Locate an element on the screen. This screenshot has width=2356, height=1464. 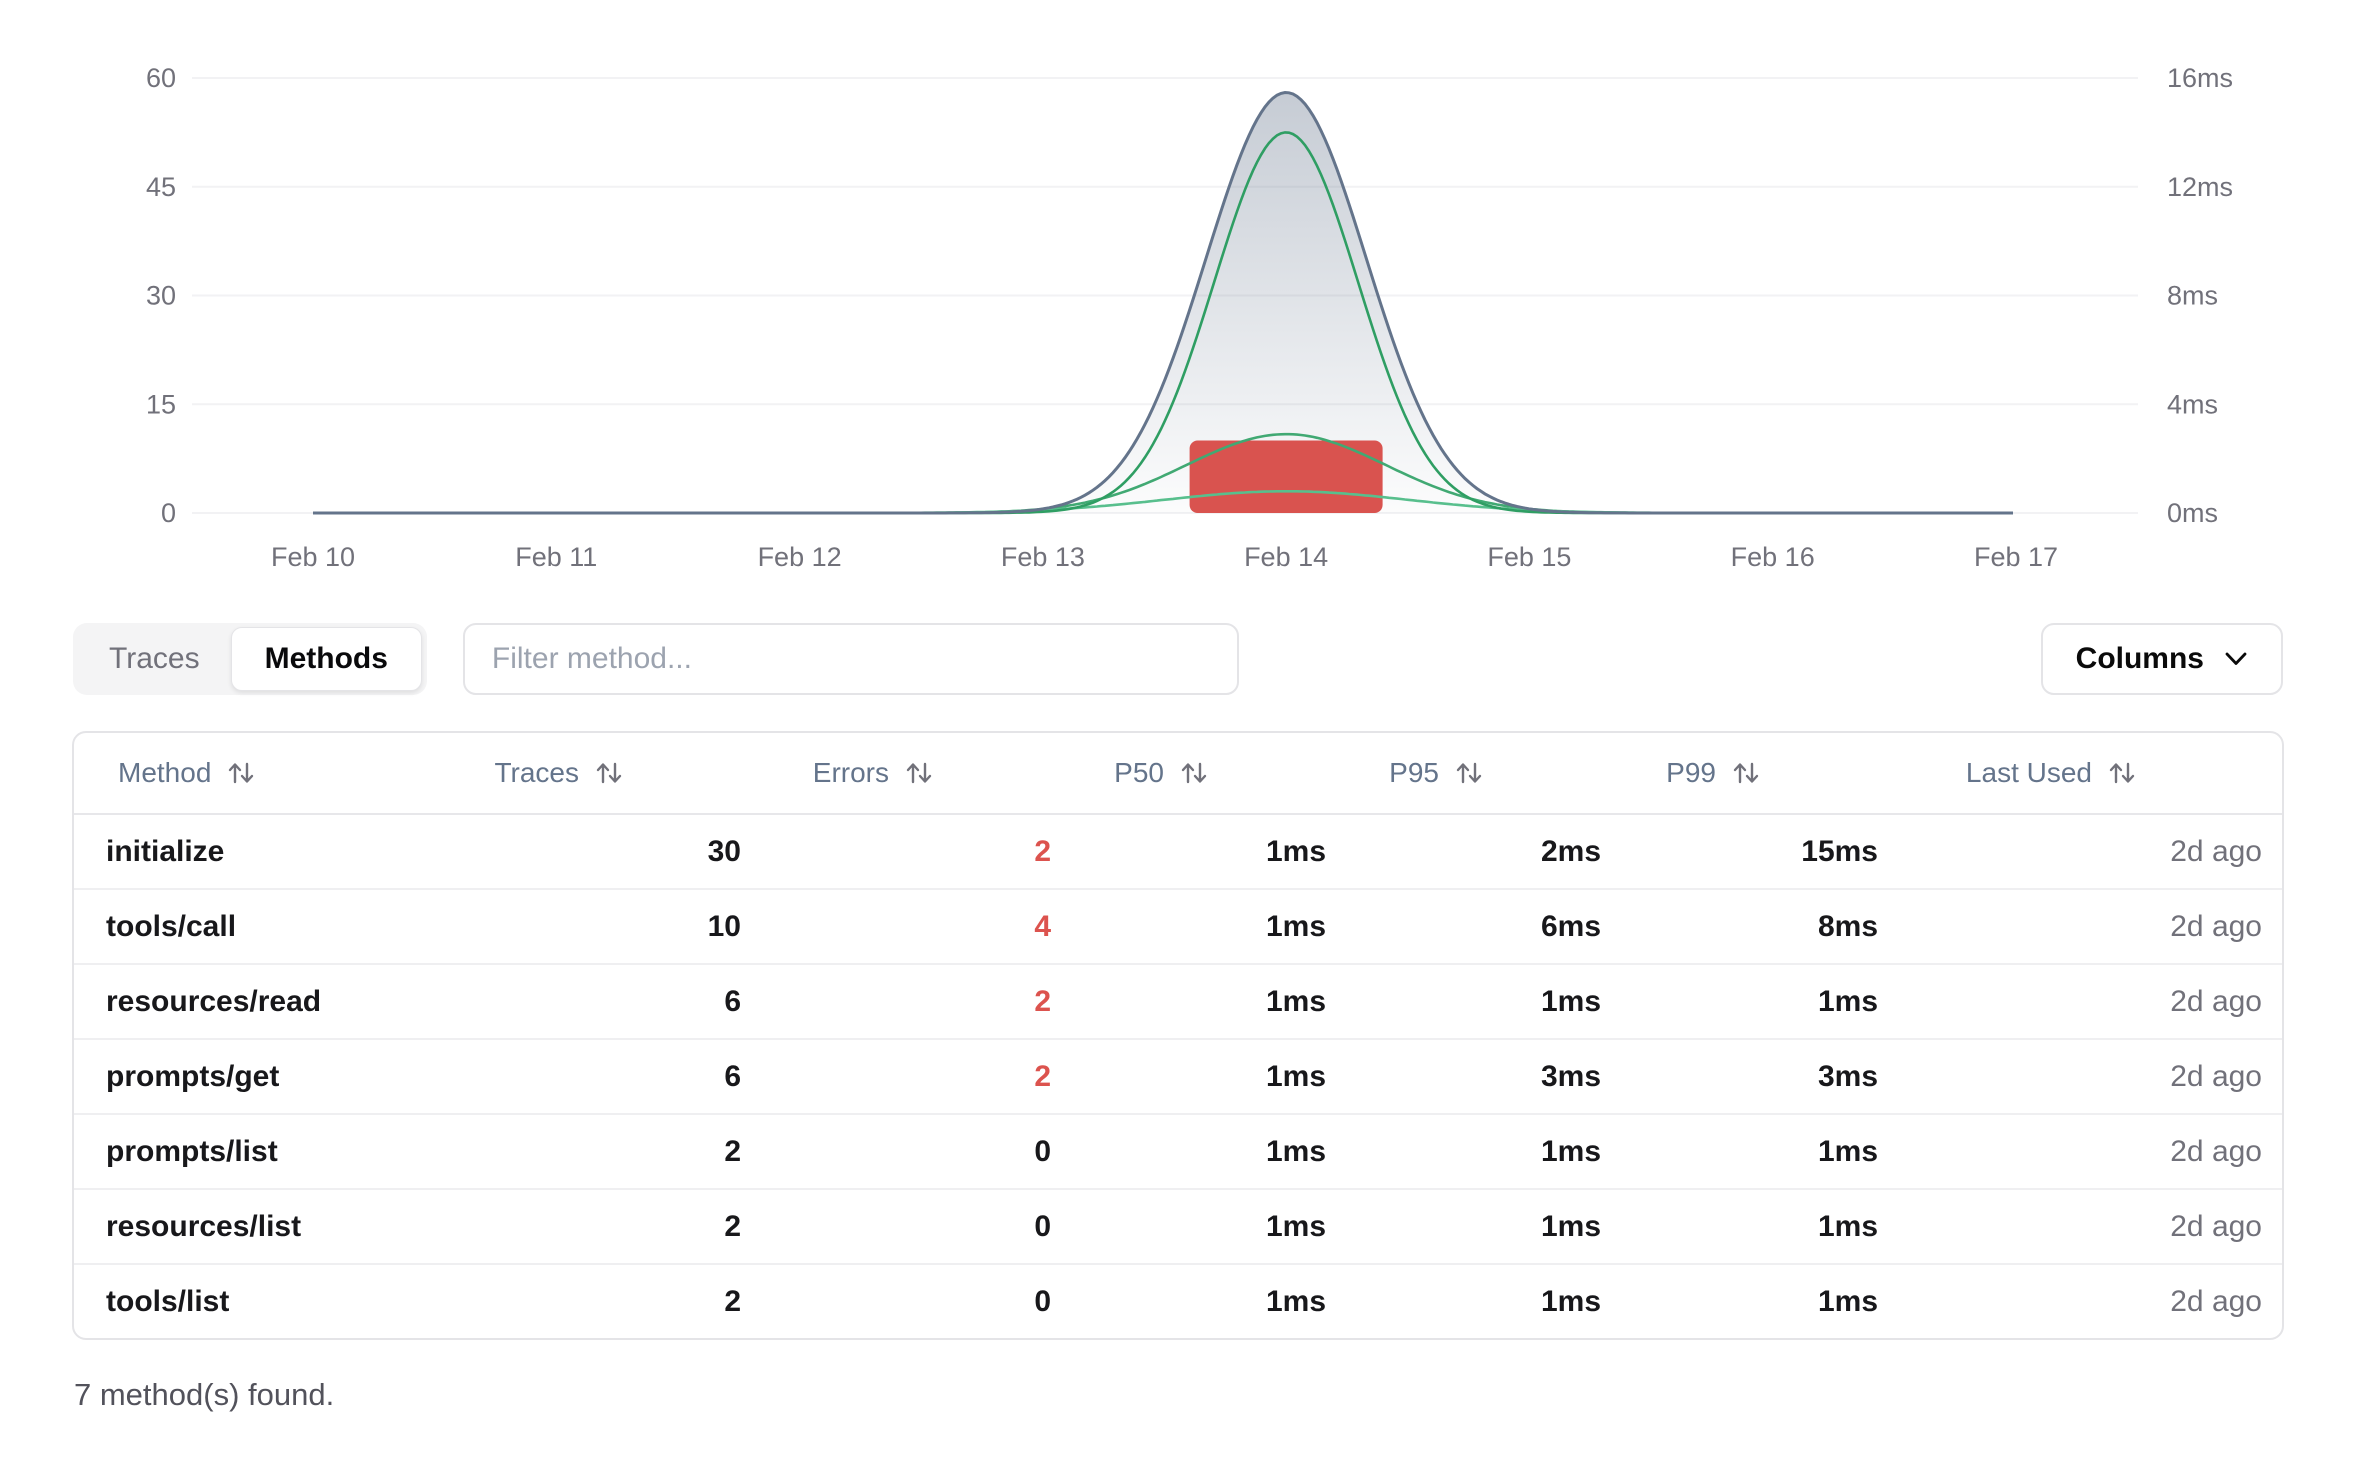
table-row: initialize 30 2 1ms 2ms 15ms 2d ago is located at coordinates (1178, 851).